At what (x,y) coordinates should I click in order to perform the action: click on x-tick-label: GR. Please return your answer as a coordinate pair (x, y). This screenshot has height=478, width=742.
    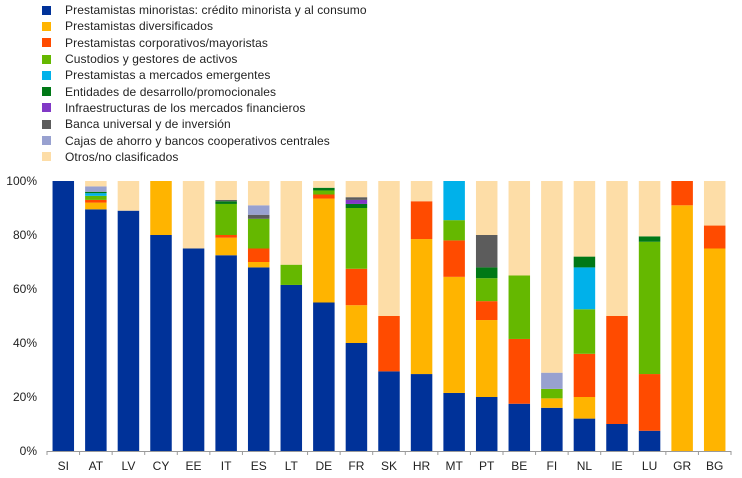
    Looking at the image, I should click on (682, 466).